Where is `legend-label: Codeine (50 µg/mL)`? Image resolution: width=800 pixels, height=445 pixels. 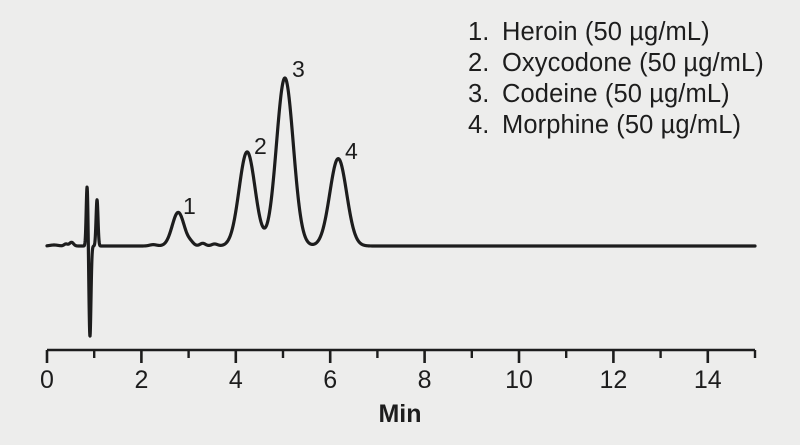
legend-label: Codeine (50 µg/mL) is located at coordinates (616, 94).